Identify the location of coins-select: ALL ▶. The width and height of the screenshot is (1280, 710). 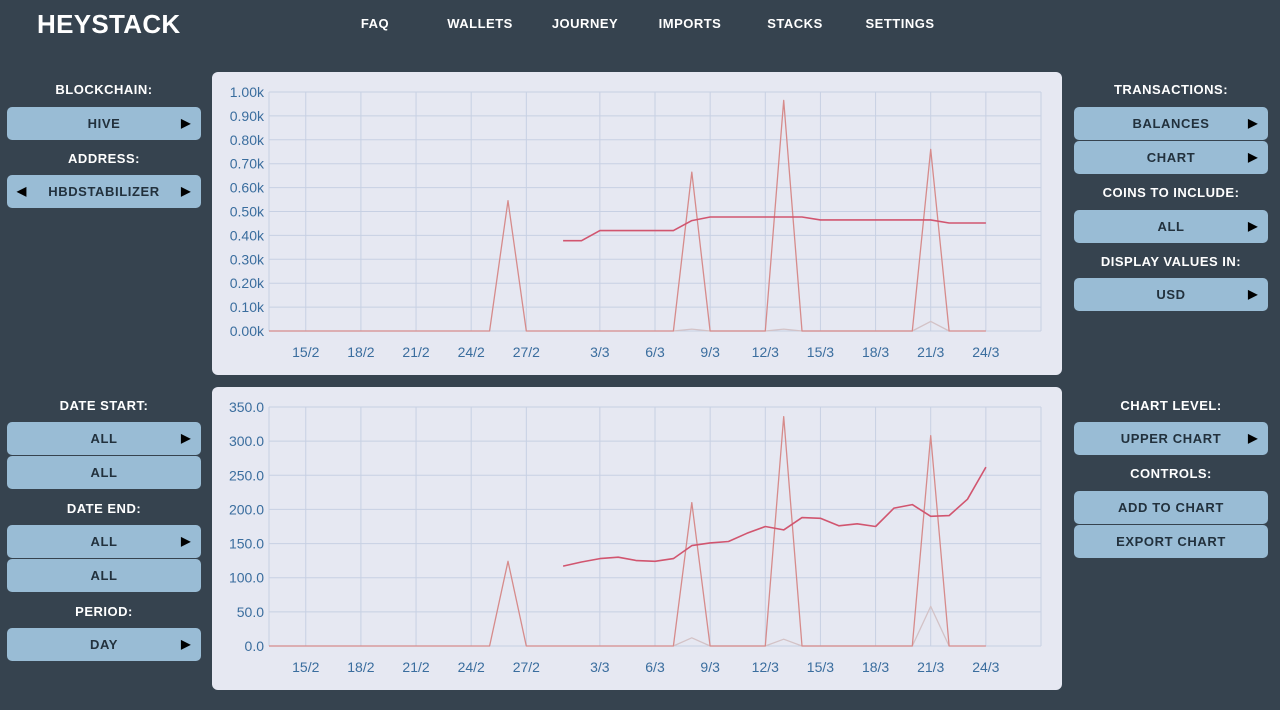
(1171, 226).